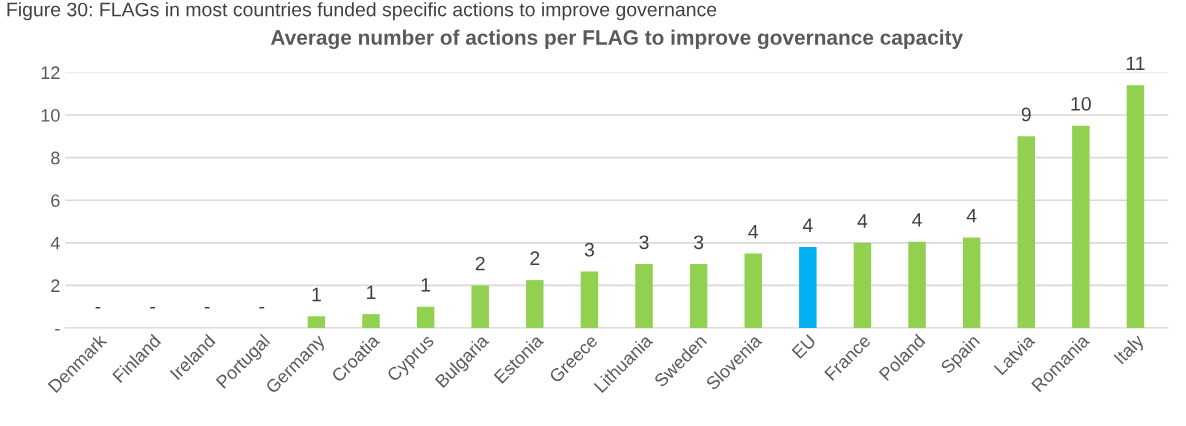 The height and width of the screenshot is (426, 1186). I want to click on data-label: 10, so click(1081, 103).